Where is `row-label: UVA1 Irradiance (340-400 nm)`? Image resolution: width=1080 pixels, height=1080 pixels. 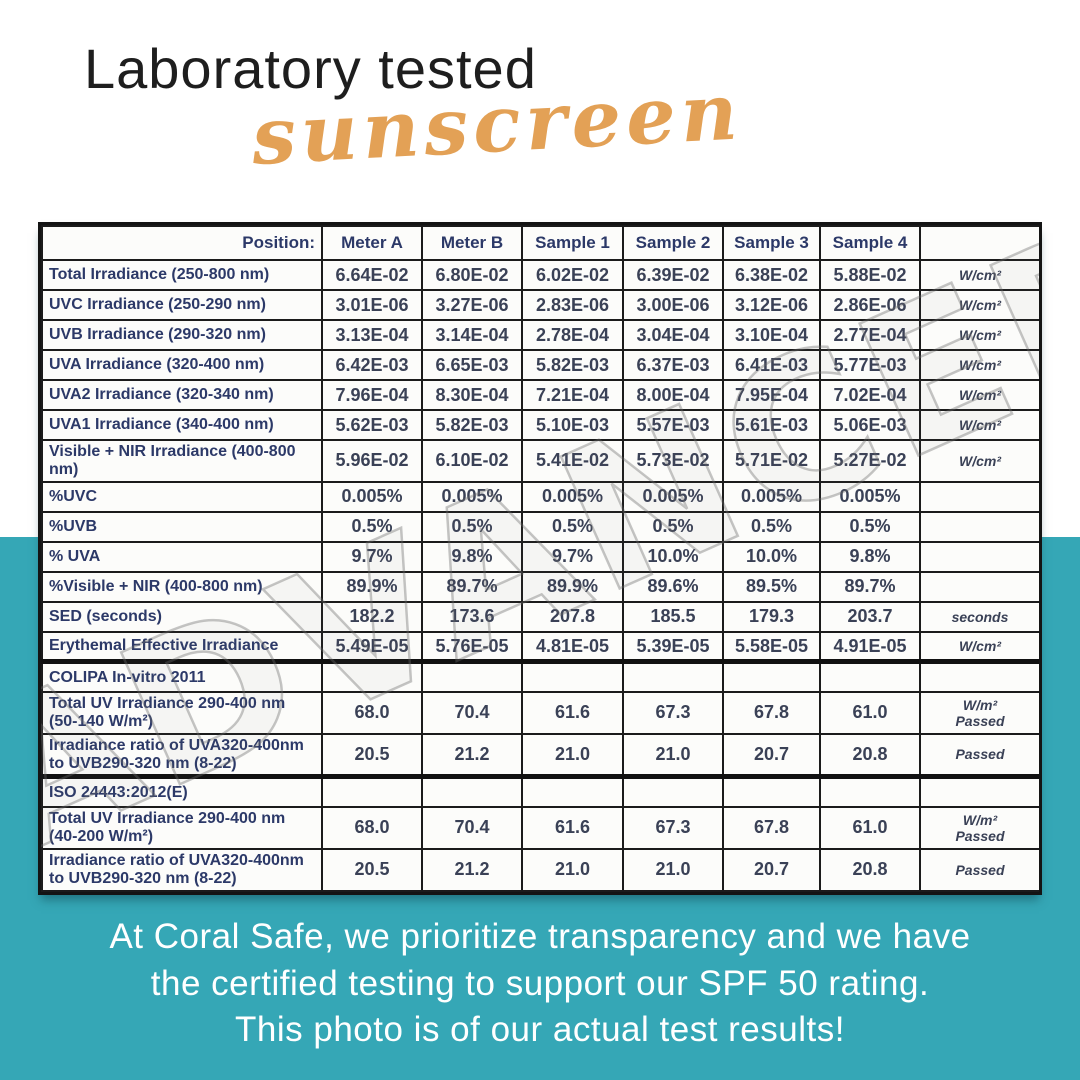 row-label: UVA1 Irradiance (340-400 nm) is located at coordinates (182, 425).